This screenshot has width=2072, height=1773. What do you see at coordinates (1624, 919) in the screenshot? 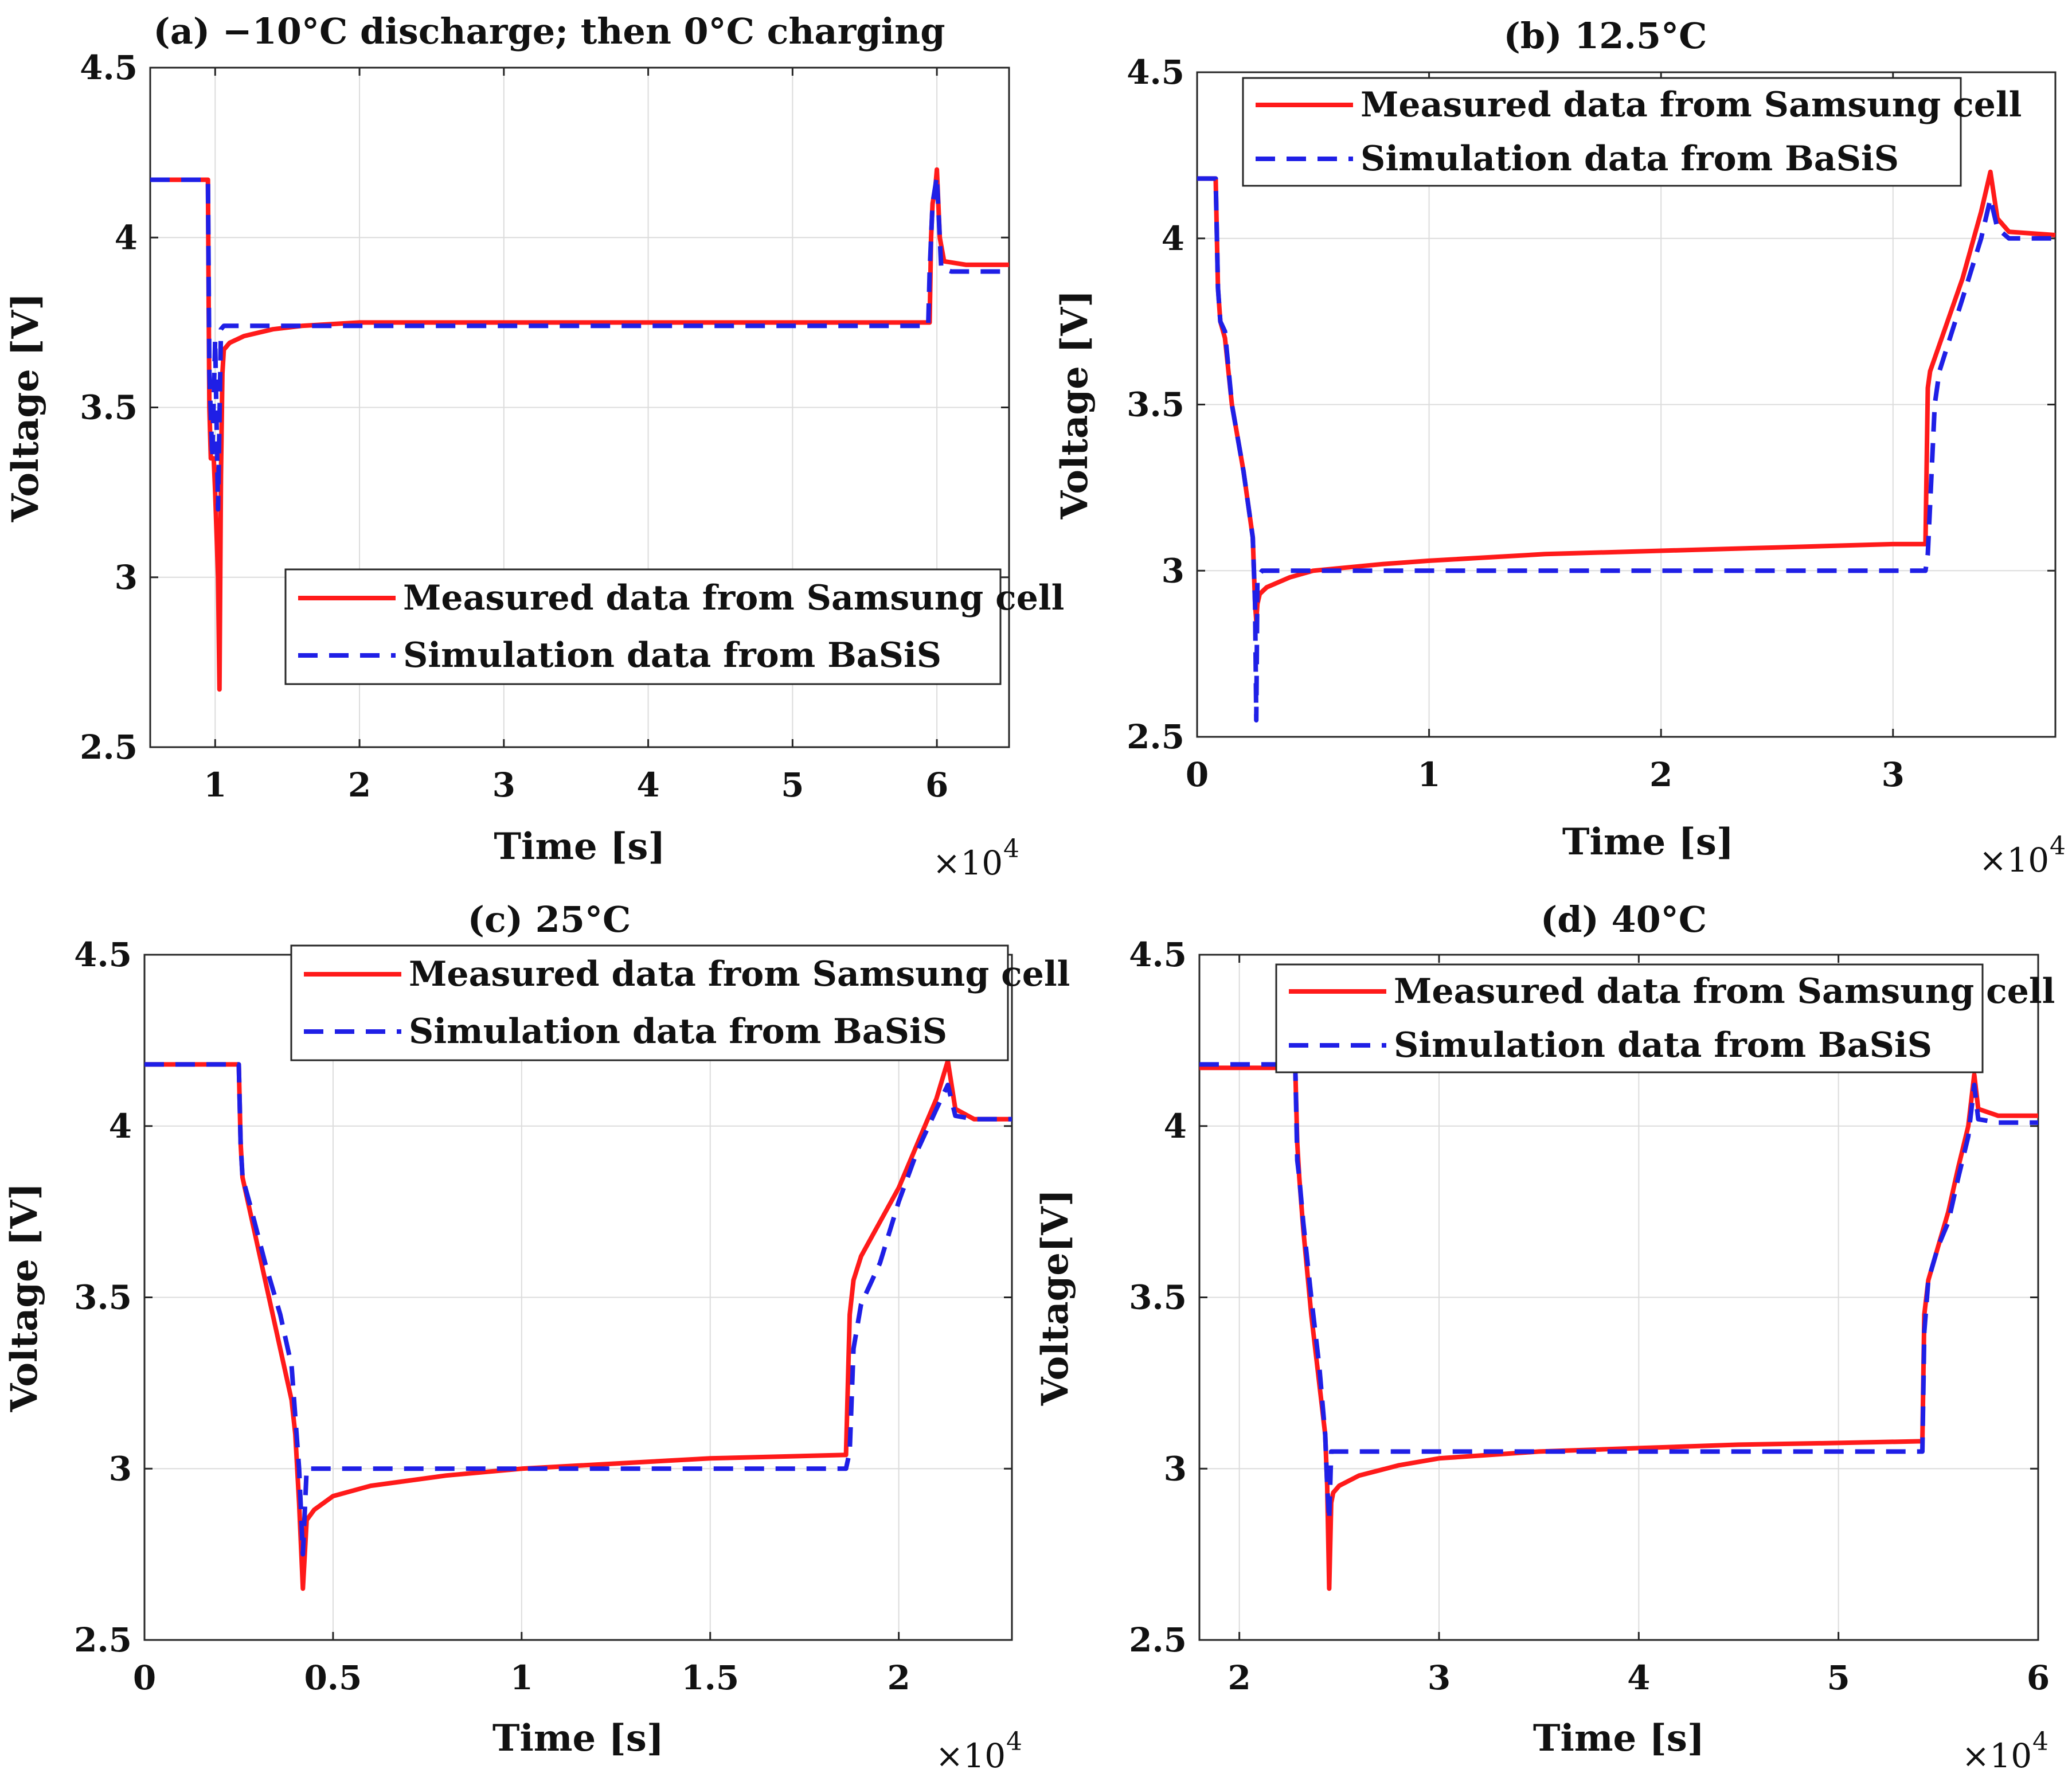
I see `panel-title: (d) 40°C` at bounding box center [1624, 919].